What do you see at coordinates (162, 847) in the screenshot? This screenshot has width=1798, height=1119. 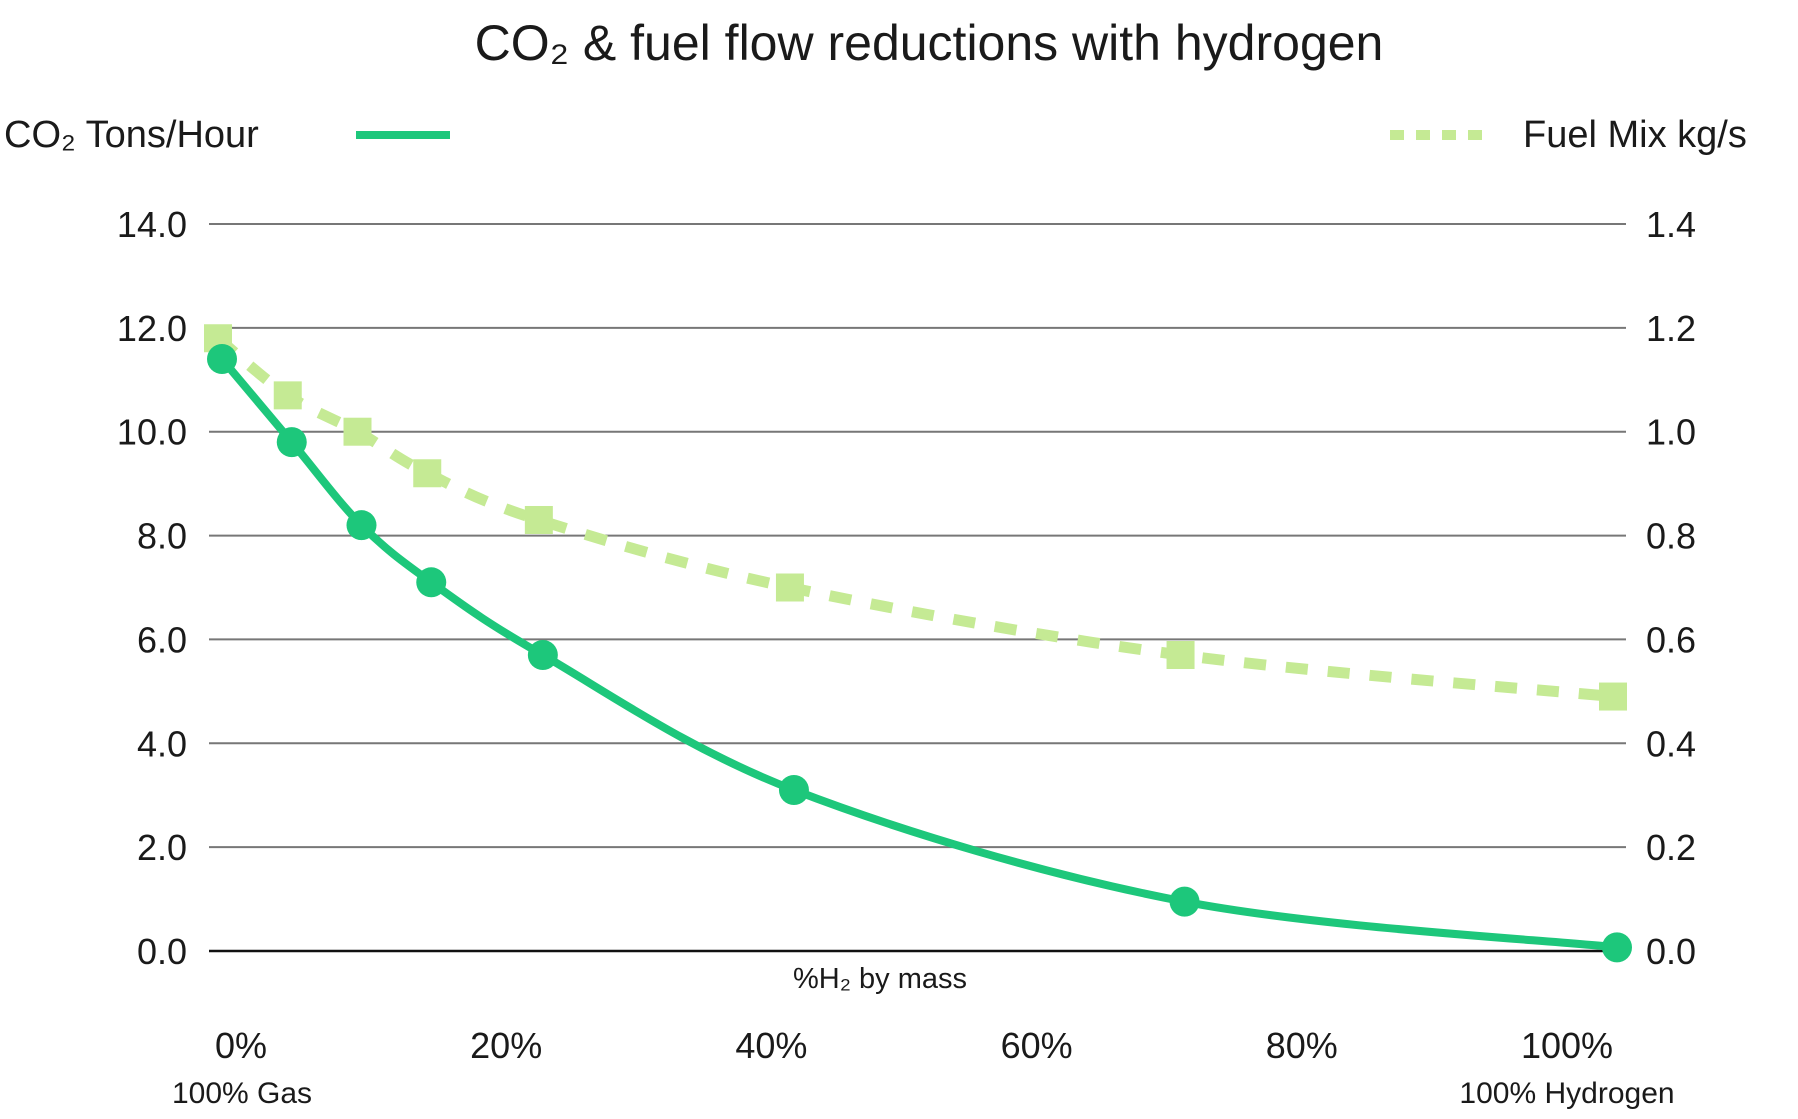 I see `y-left-tick-label: 2.0` at bounding box center [162, 847].